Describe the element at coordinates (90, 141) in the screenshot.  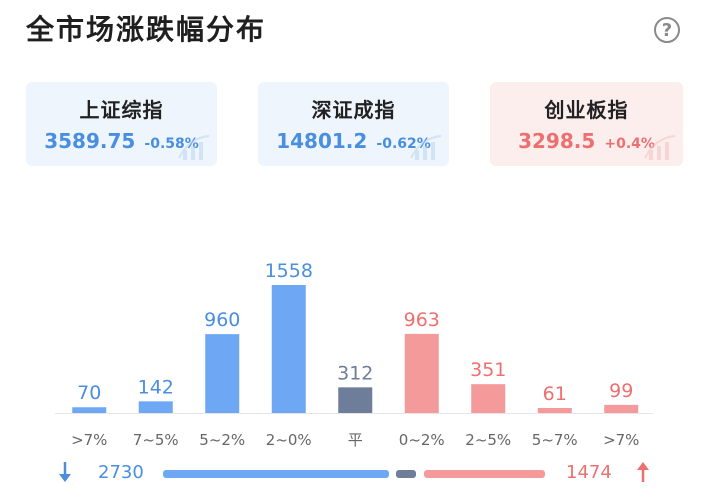
I see `index-value: 3589.75` at that location.